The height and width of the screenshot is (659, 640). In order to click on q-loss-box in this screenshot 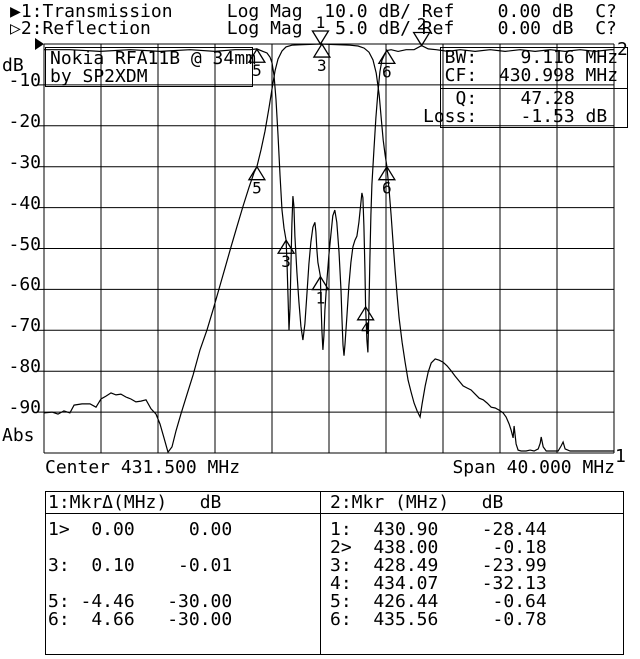, I will do `click(534, 108)`.